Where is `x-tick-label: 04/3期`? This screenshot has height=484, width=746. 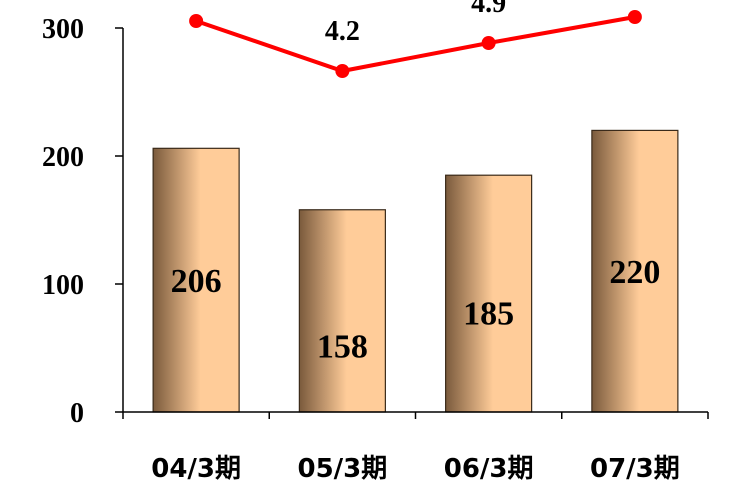 x-tick-label: 04/3期 is located at coordinates (196, 469).